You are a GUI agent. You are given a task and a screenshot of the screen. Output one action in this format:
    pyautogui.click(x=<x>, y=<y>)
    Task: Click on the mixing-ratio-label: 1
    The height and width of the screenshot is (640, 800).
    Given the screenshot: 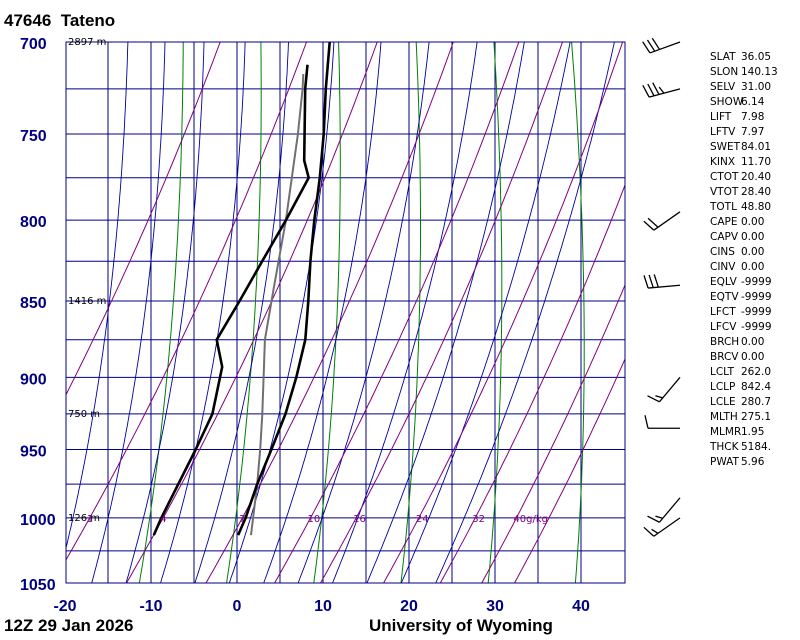 What is the action you would take?
    pyautogui.click(x=90, y=519)
    